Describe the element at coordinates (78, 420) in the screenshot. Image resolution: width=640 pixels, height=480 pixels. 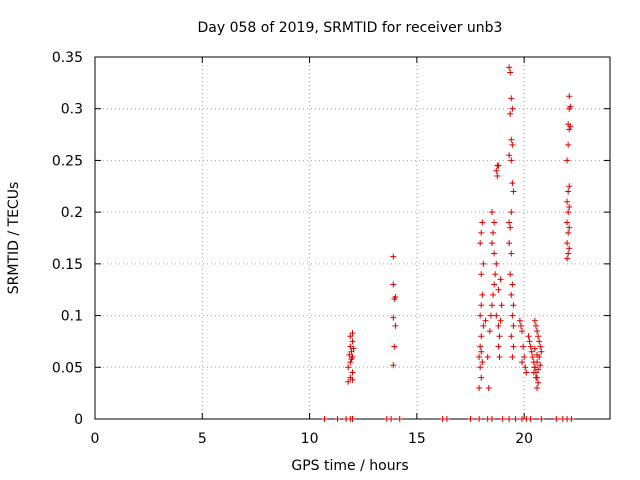
I see `y-tick-label: 0` at that location.